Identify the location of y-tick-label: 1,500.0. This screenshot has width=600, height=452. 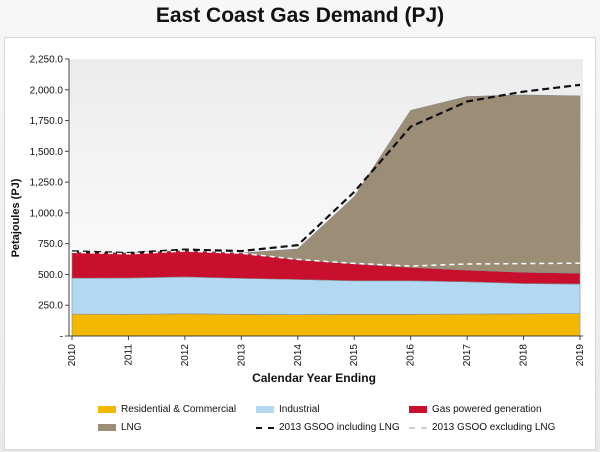
(47, 152).